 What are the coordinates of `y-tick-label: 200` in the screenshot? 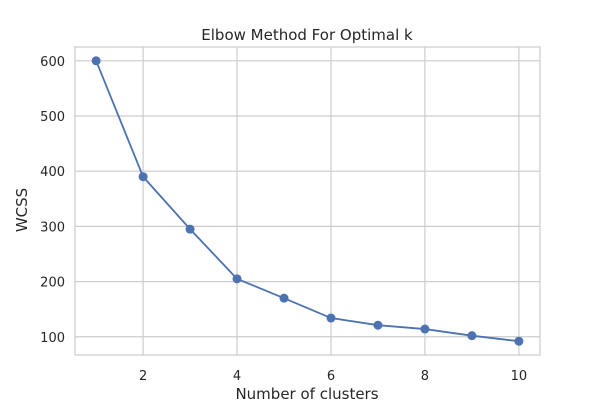 It's located at (52, 283).